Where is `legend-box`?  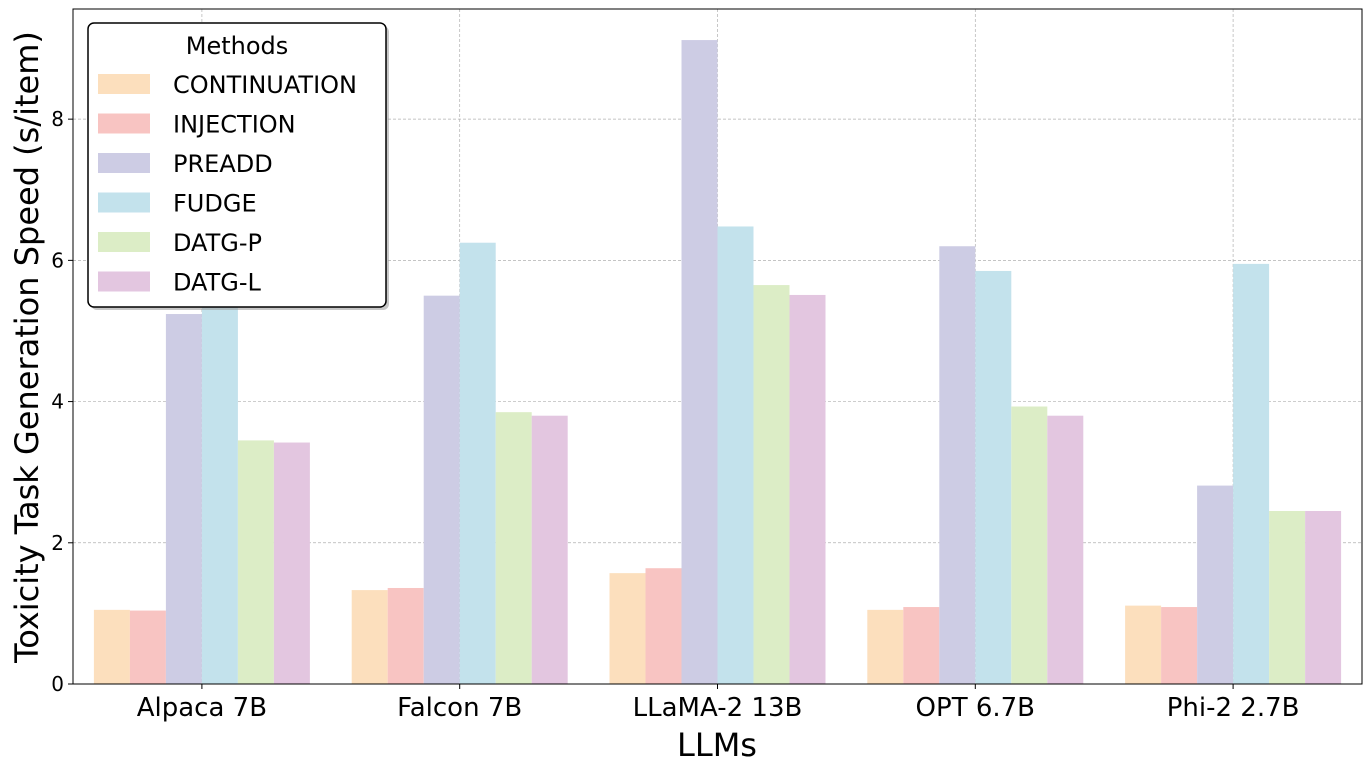
legend-box is located at coordinates (237, 165).